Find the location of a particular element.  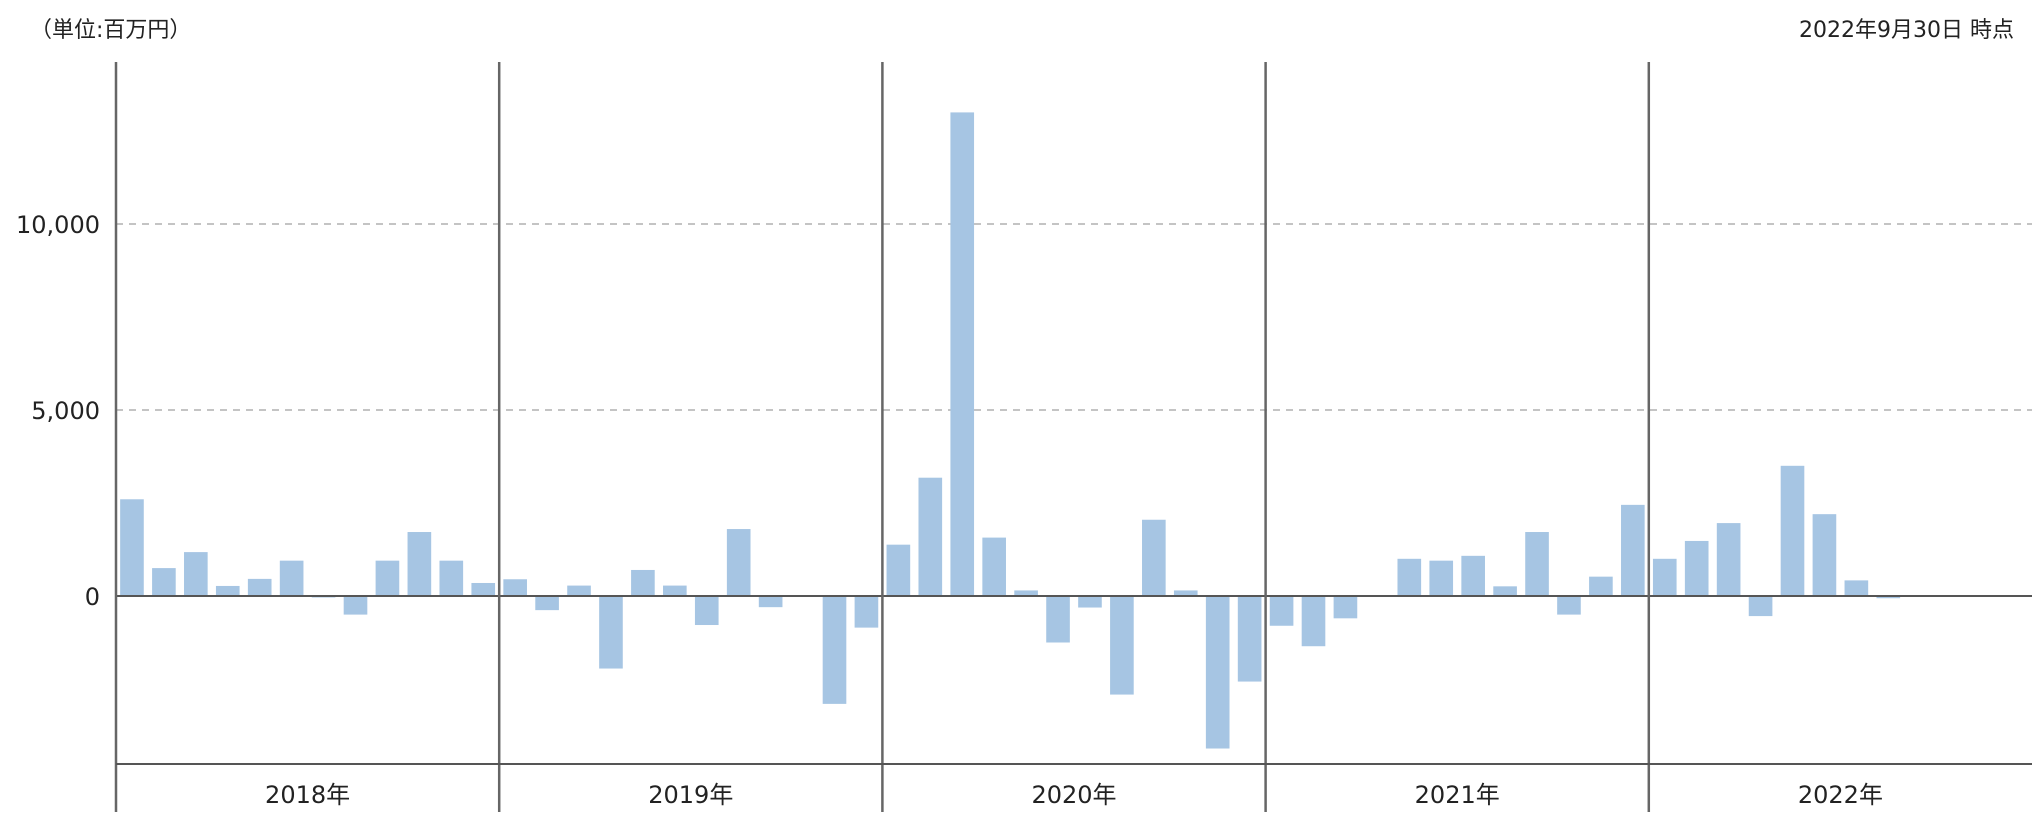

x-tick-label: 2022年 is located at coordinates (1840, 795).